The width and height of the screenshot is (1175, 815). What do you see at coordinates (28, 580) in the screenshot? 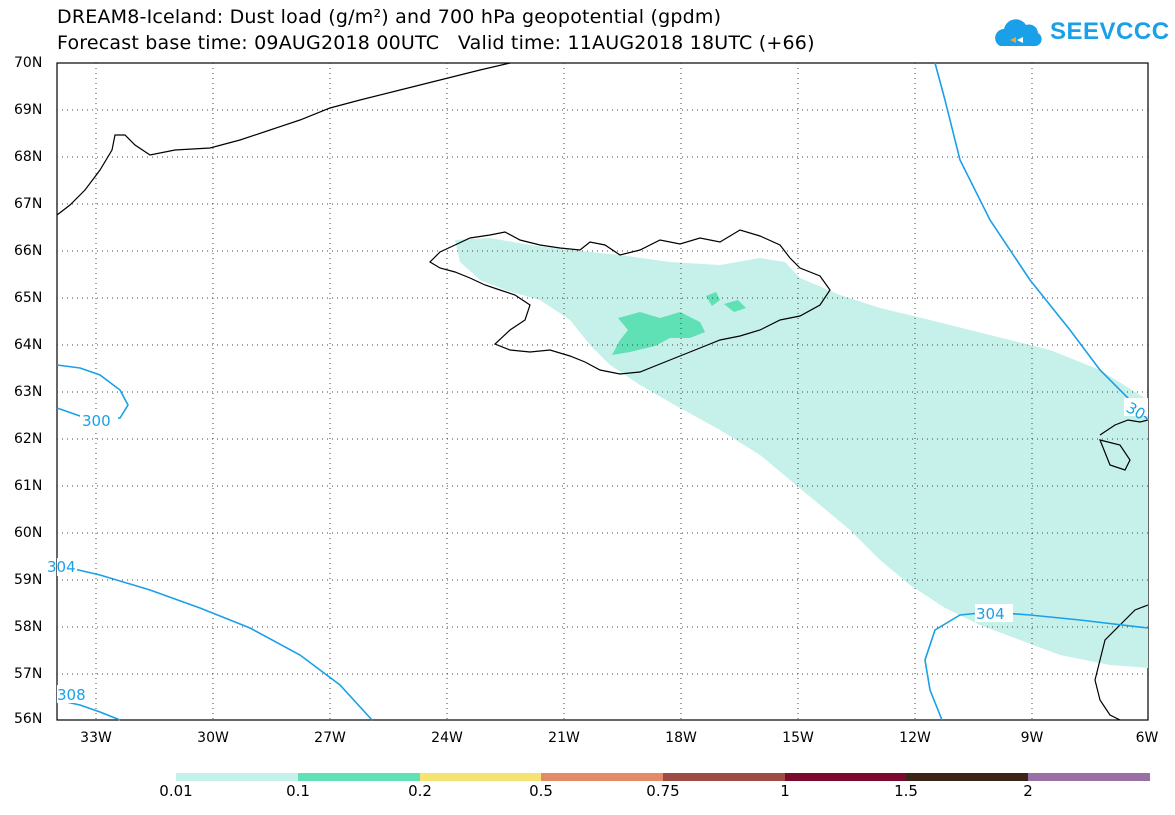
I see `lat-label: 59N` at bounding box center [28, 580].